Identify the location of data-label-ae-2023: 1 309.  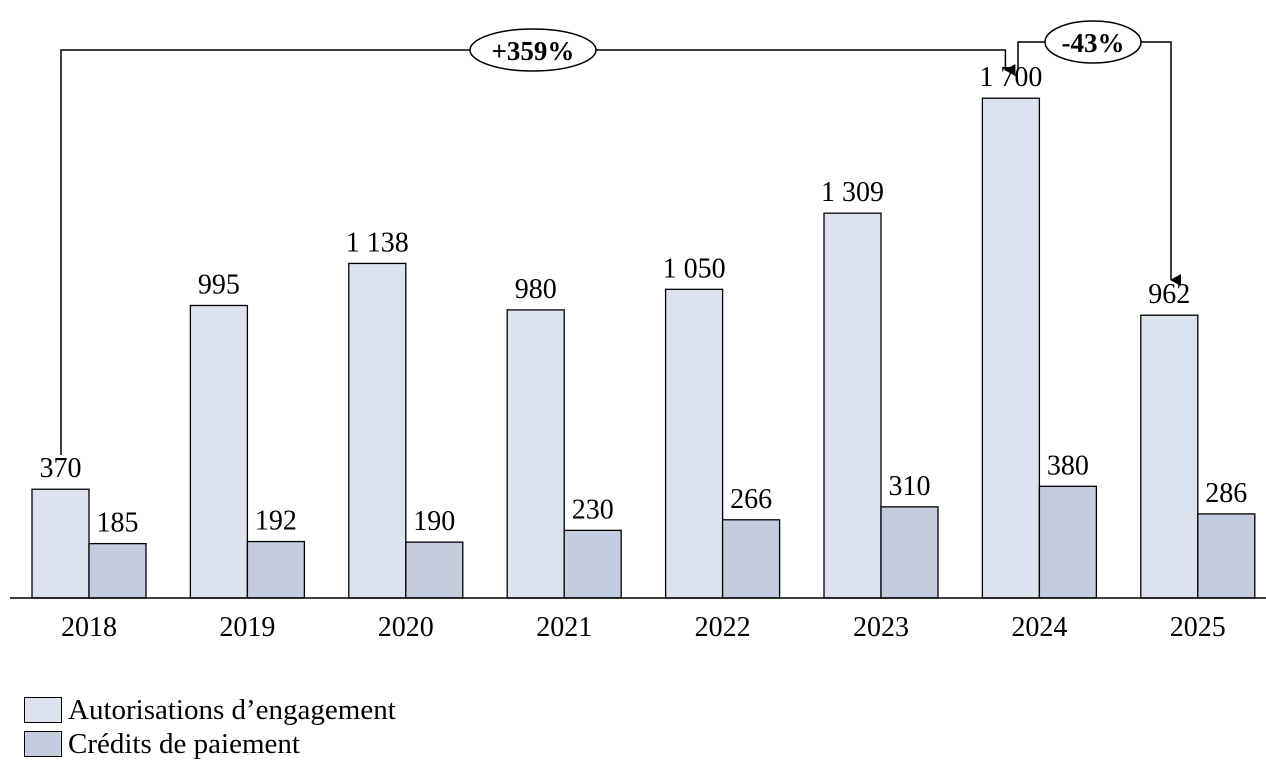
(852, 192).